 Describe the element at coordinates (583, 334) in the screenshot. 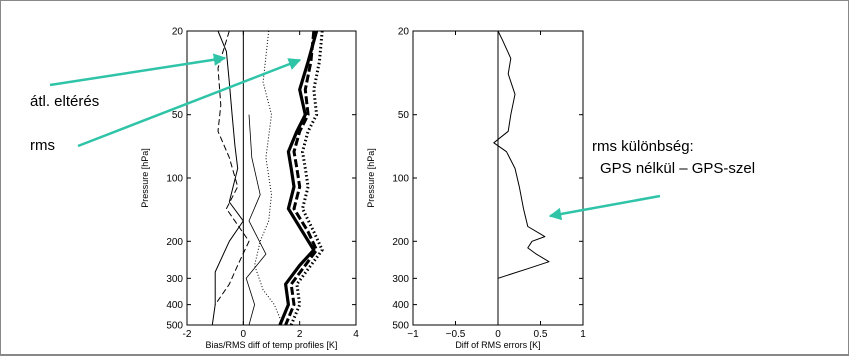

I see `x-tick-label: 1` at that location.